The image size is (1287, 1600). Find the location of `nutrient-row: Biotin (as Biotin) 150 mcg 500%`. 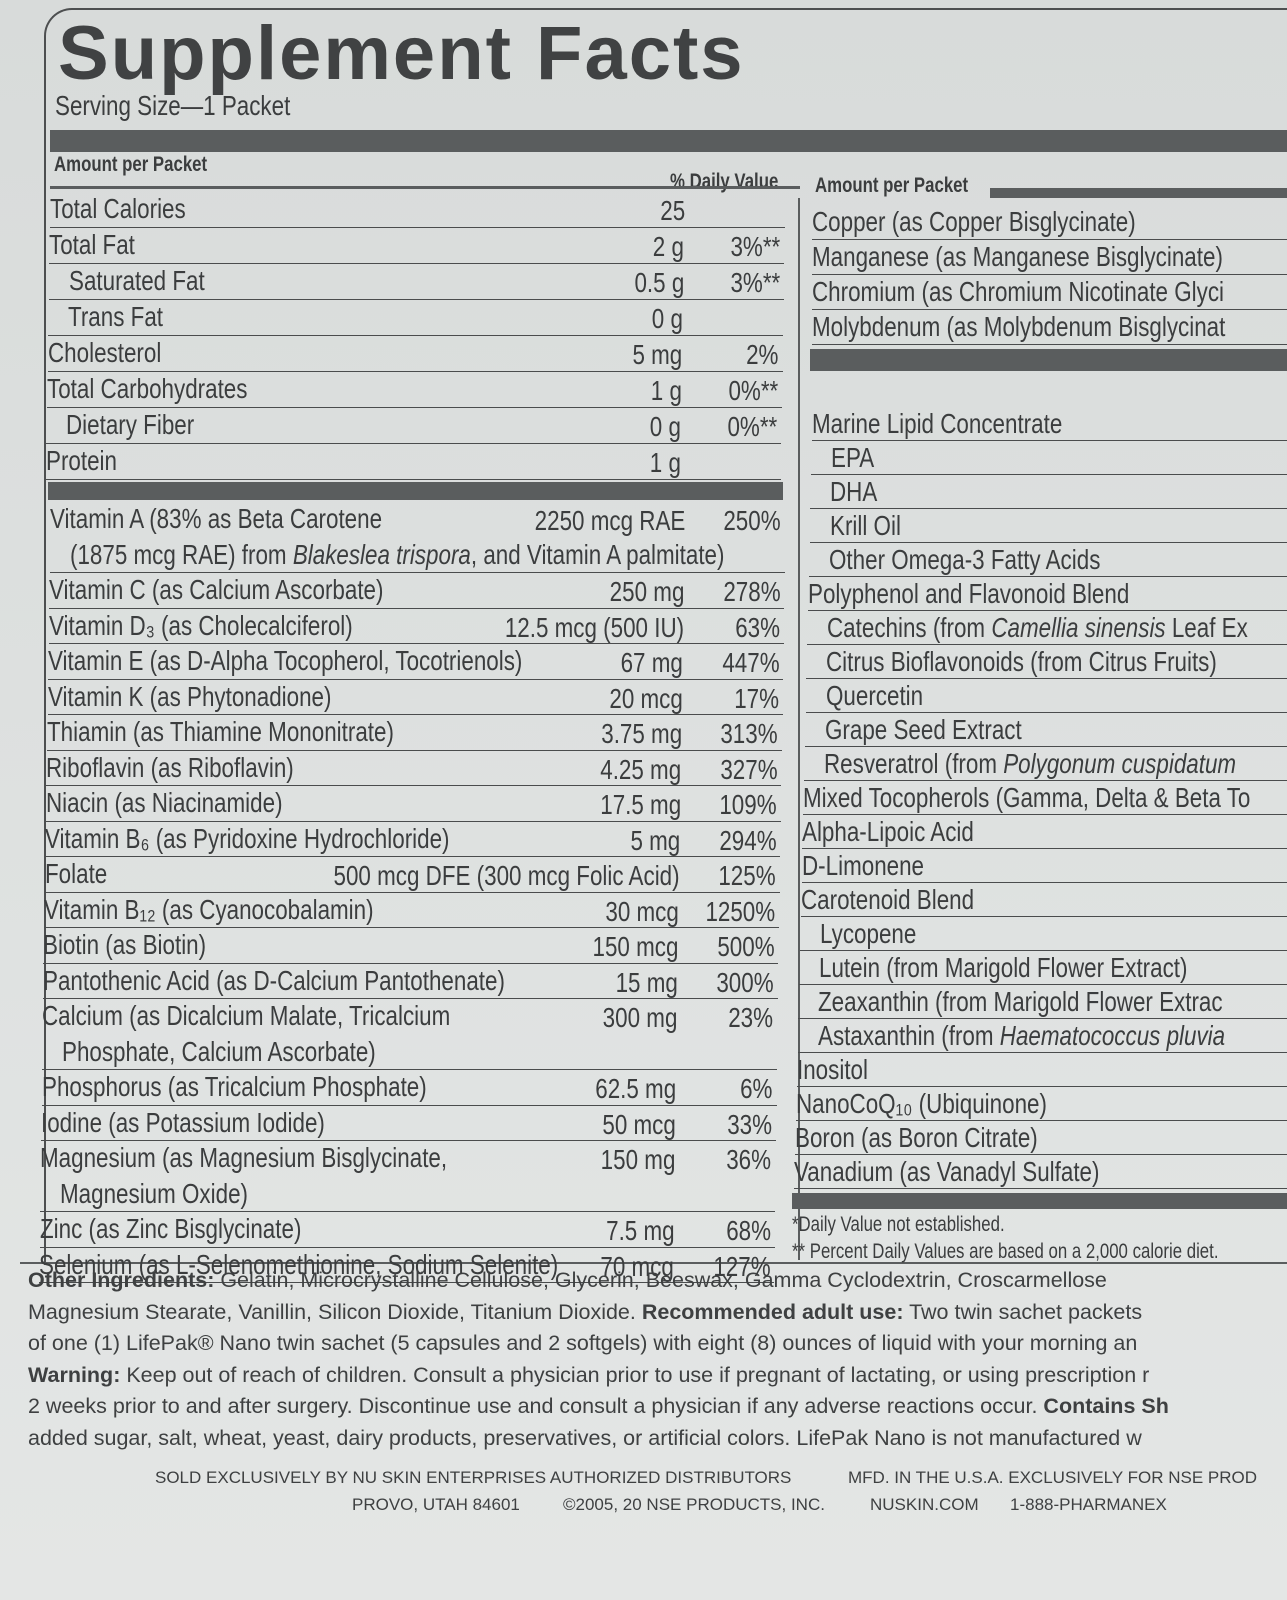

nutrient-row: Biotin (as Biotin) 150 mcg 500% is located at coordinates (411, 946).